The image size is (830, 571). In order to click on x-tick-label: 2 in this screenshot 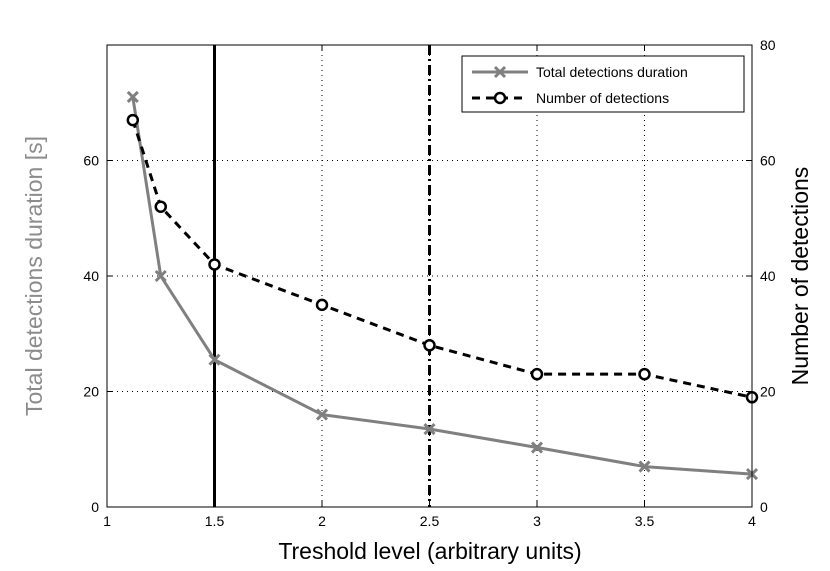, I will do `click(322, 521)`.